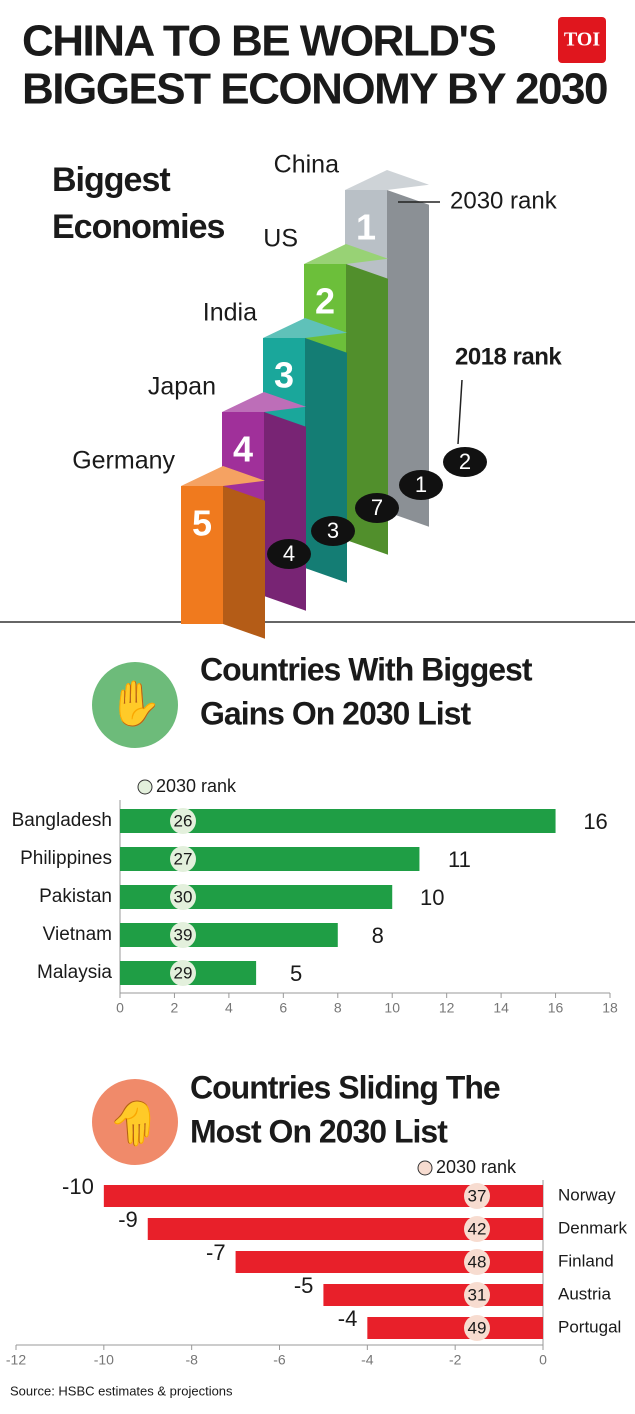 The width and height of the screenshot is (635, 1414). Describe the element at coordinates (202, 523) in the screenshot. I see `rank-2030: 5` at that location.